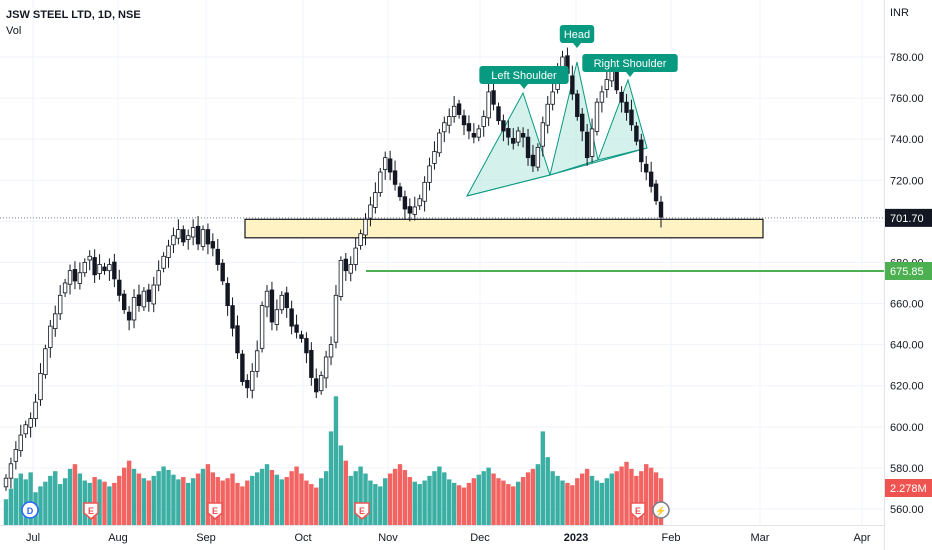  I want to click on price-tick-label: 740.00, so click(907, 140).